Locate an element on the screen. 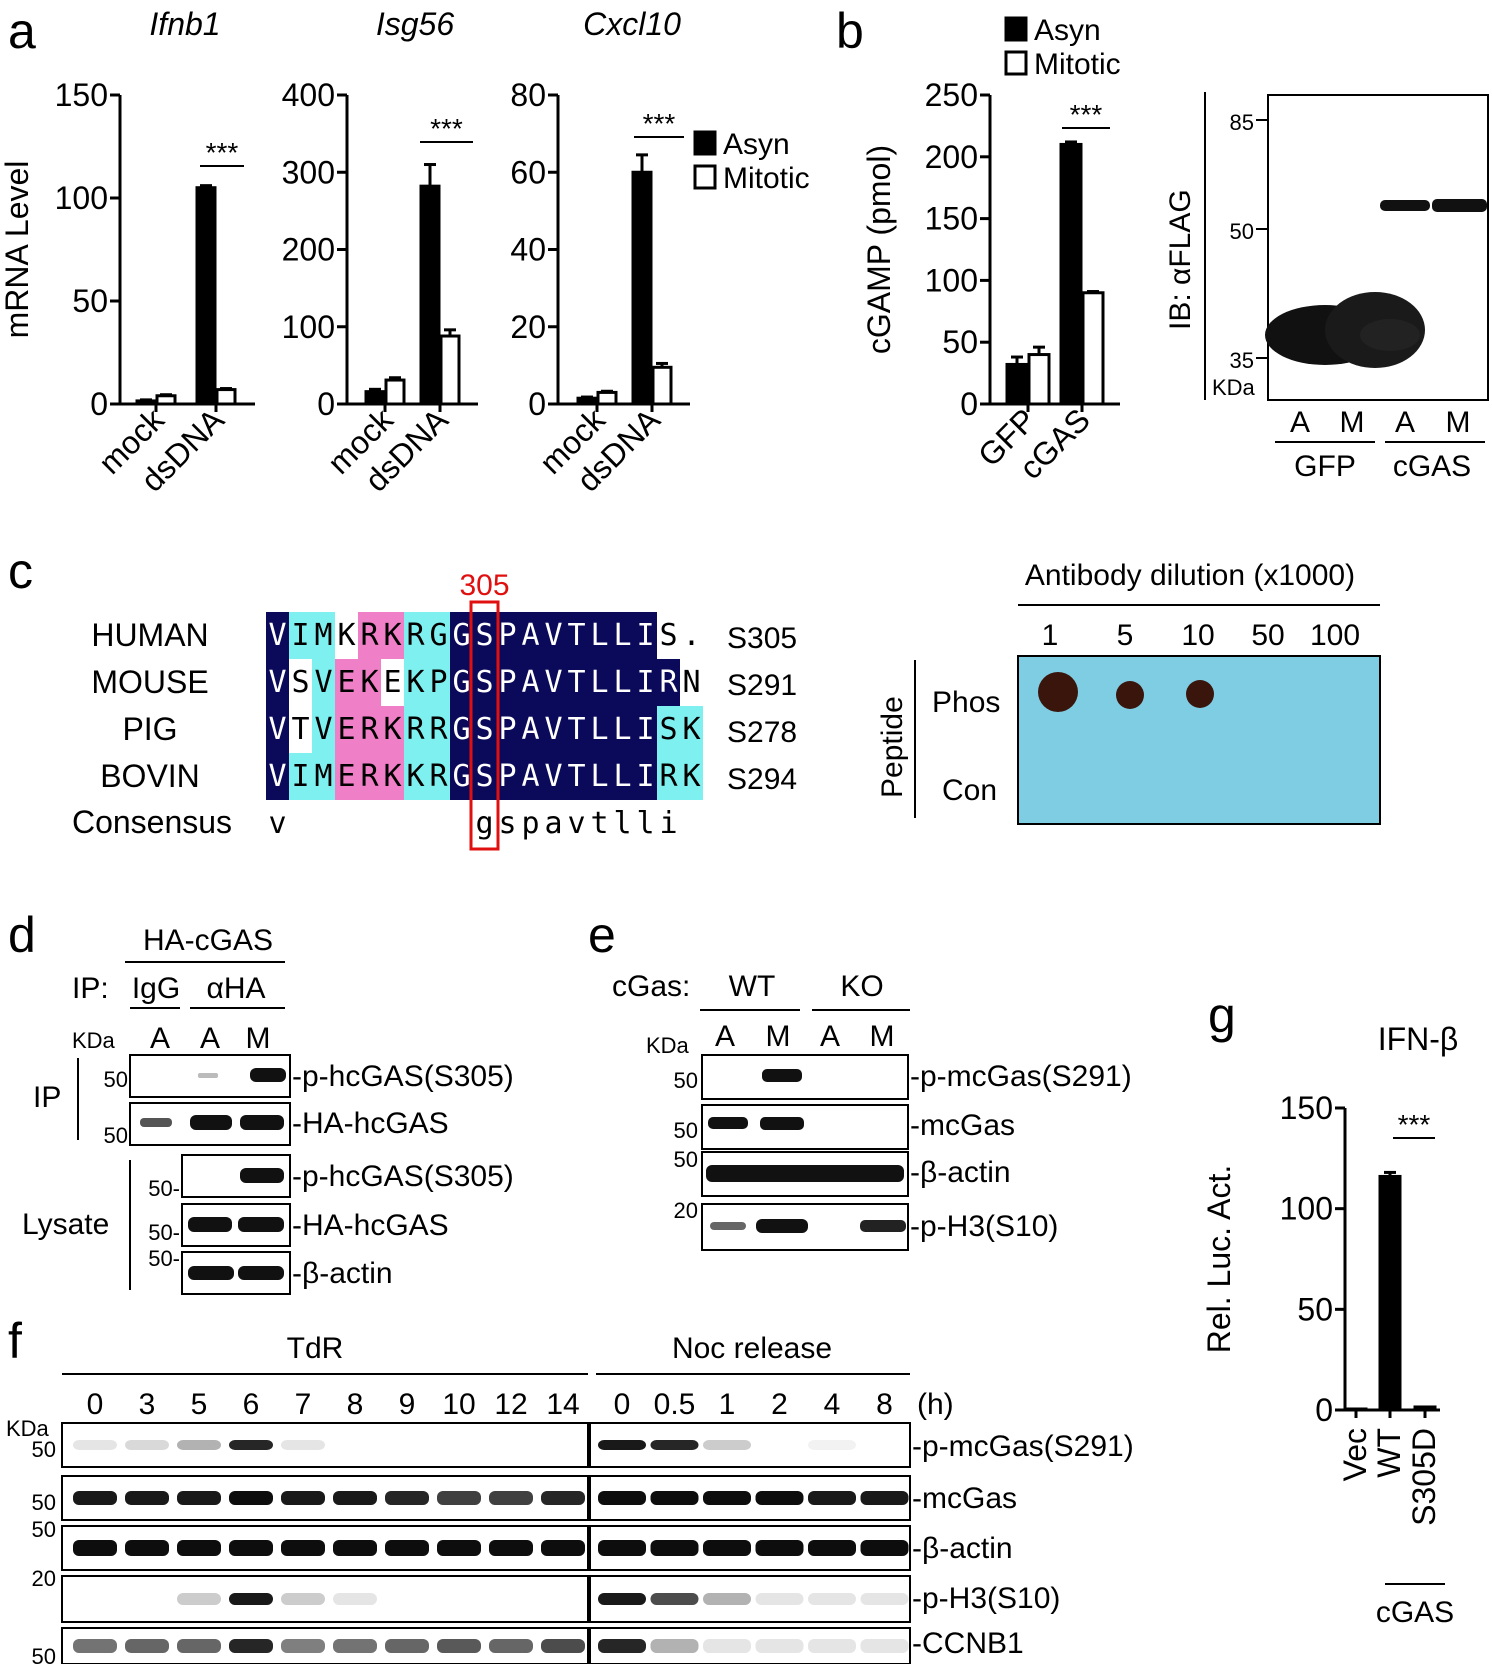 The width and height of the screenshot is (1492, 1664). consensus-residue: l is located at coordinates (645, 823).